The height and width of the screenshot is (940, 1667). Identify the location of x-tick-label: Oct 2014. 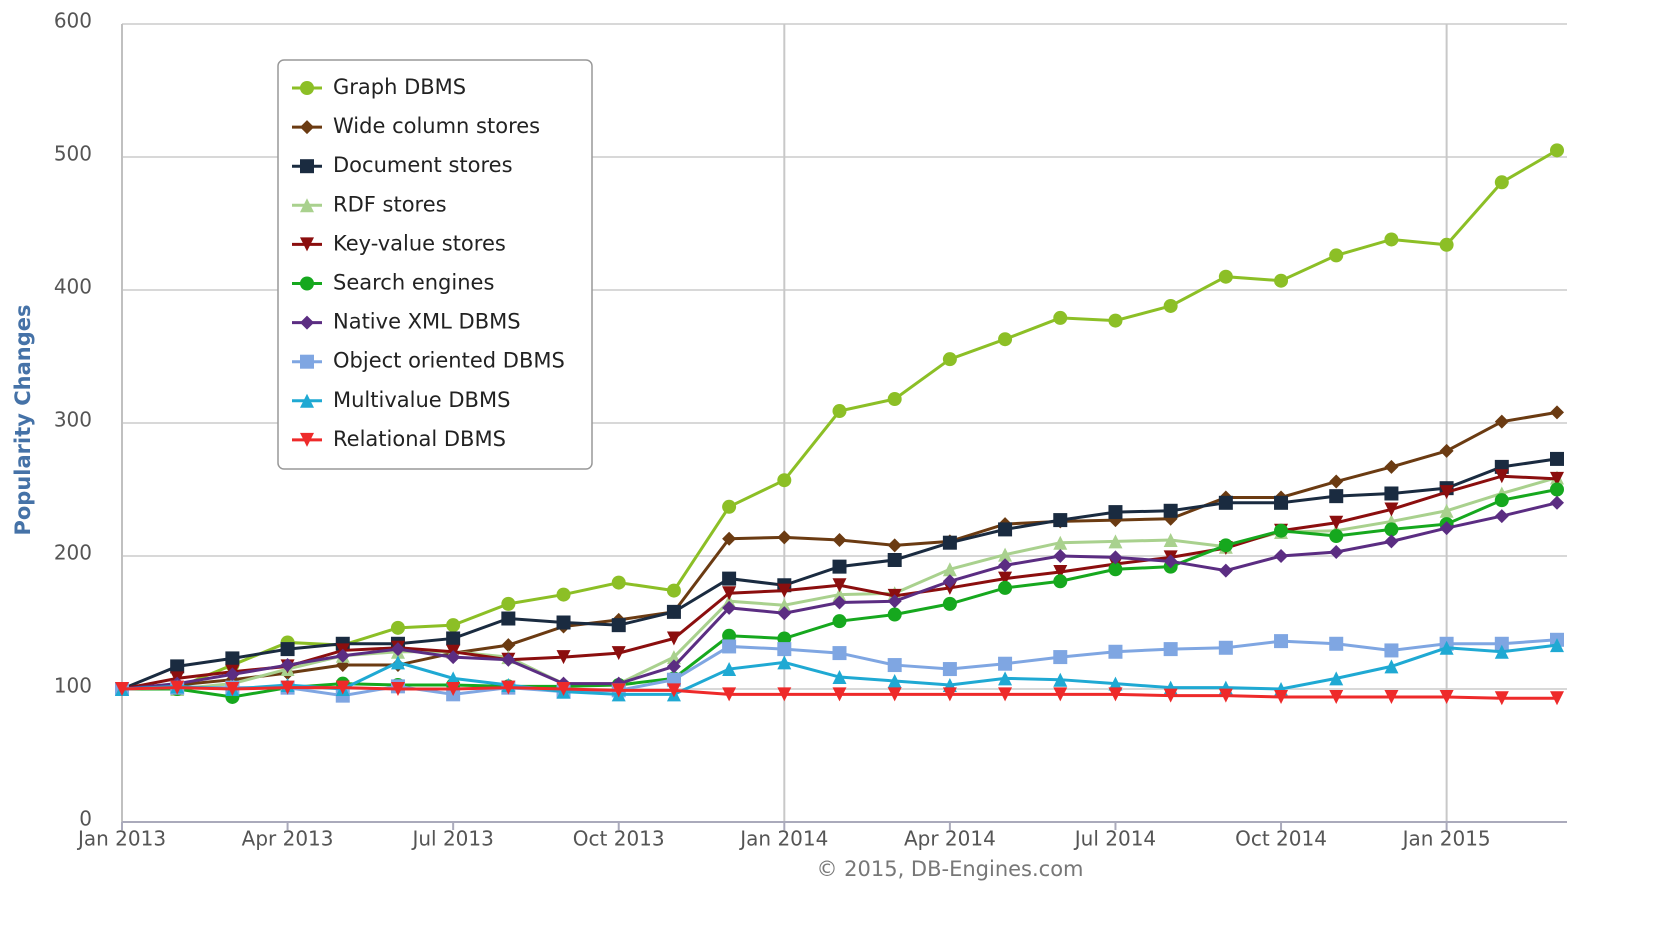
(1281, 839).